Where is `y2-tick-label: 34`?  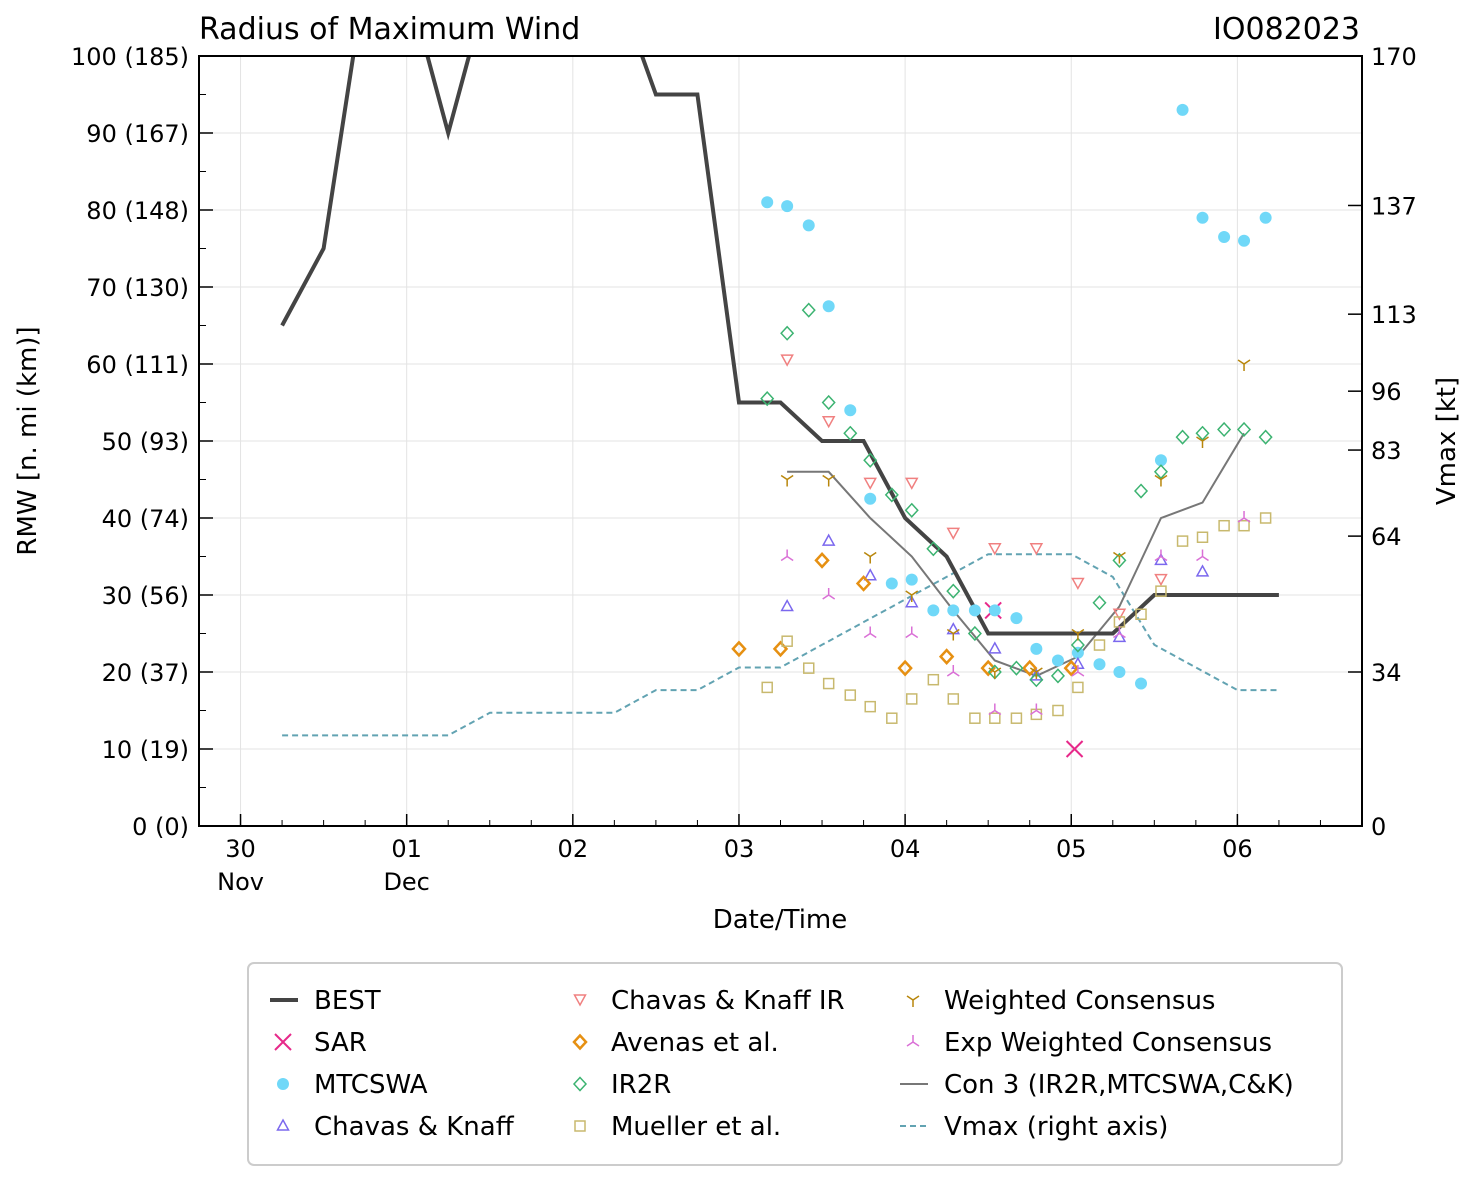
y2-tick-label: 34 is located at coordinates (1386, 673).